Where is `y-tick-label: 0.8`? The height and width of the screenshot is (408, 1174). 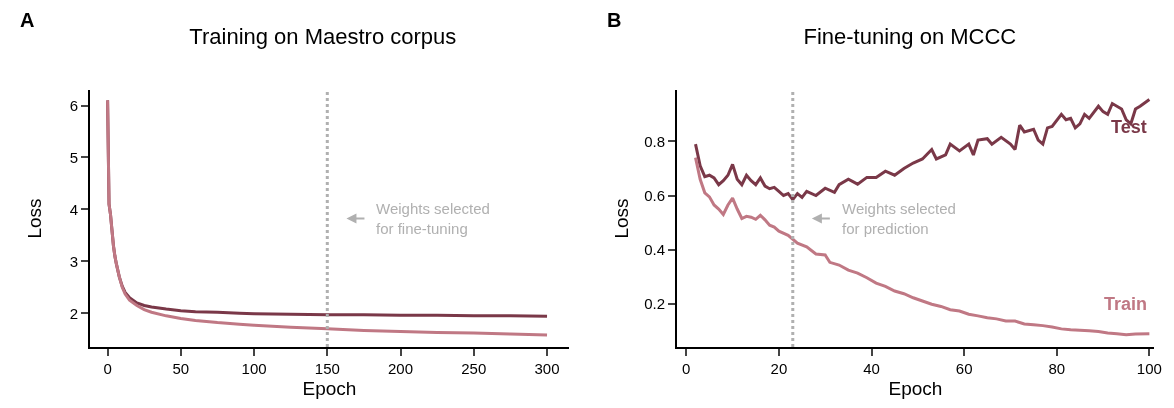 y-tick-label: 0.8 is located at coordinates (654, 141).